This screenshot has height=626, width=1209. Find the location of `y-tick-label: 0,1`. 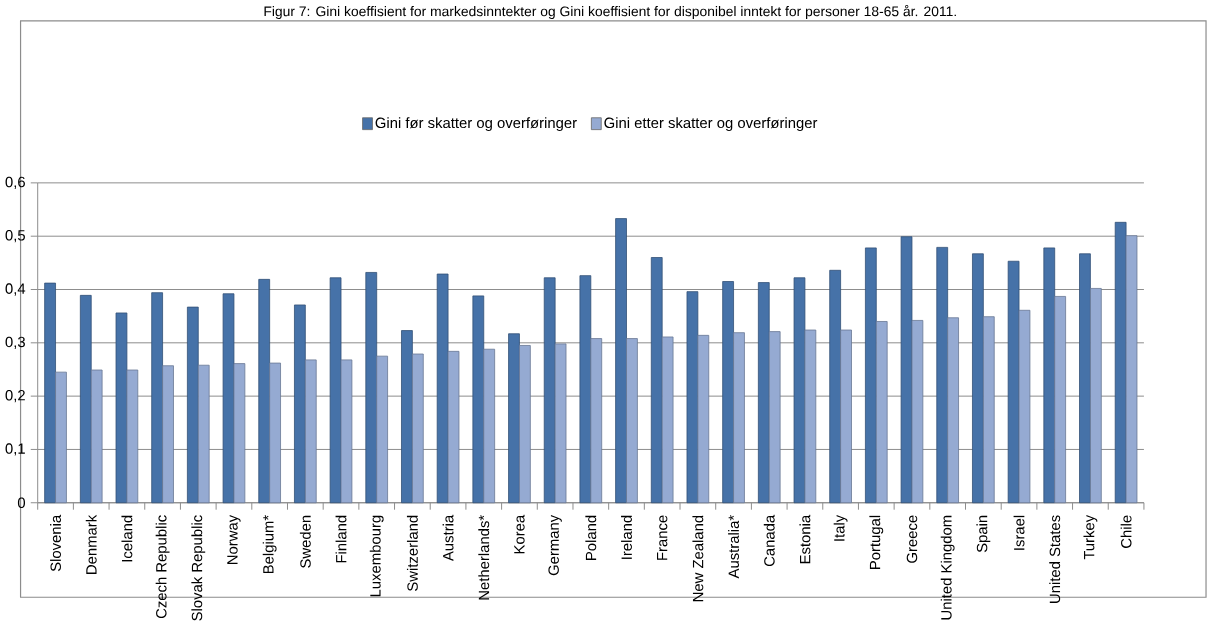

y-tick-label: 0,1 is located at coordinates (15, 449).